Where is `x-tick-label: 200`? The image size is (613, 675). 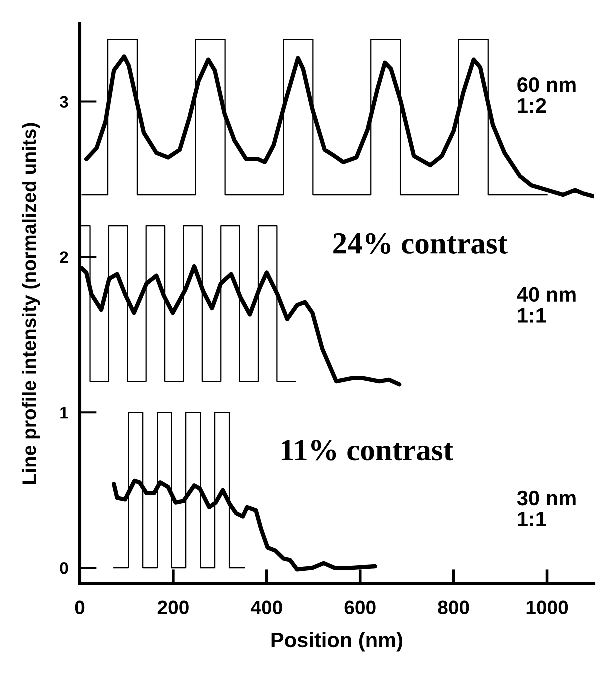
x-tick-label: 200 is located at coordinates (173, 607).